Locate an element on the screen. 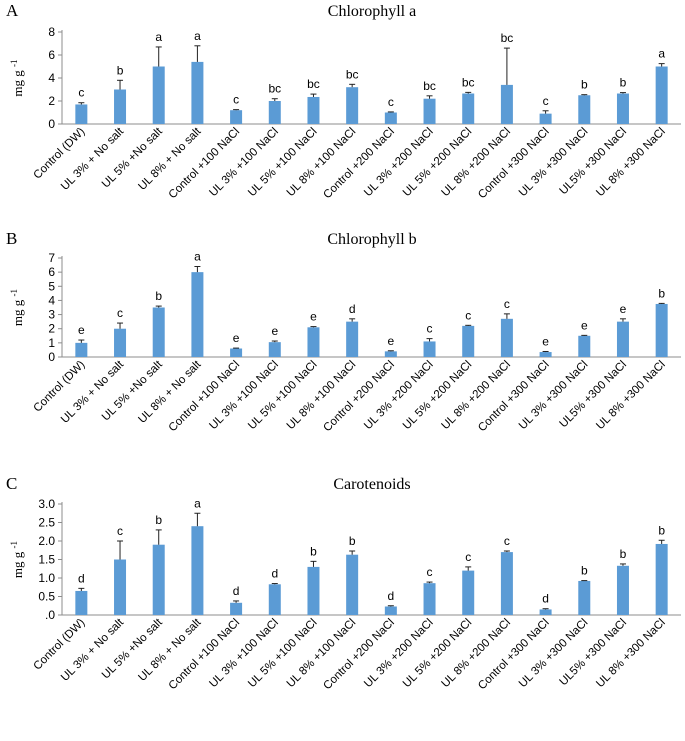 The image size is (685, 741). significance-letter: a is located at coordinates (661, 54).